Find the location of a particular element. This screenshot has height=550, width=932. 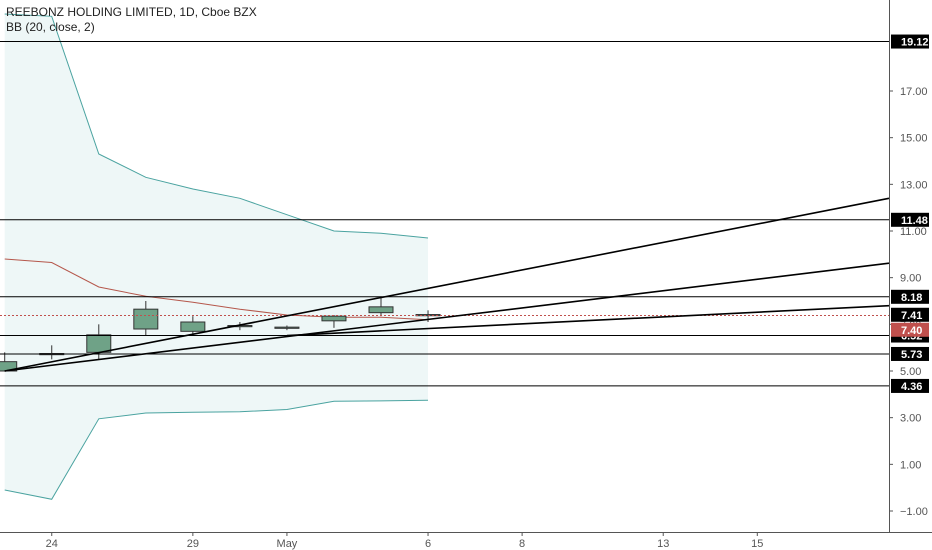

last-close-label-box is located at coordinates (910, 329).